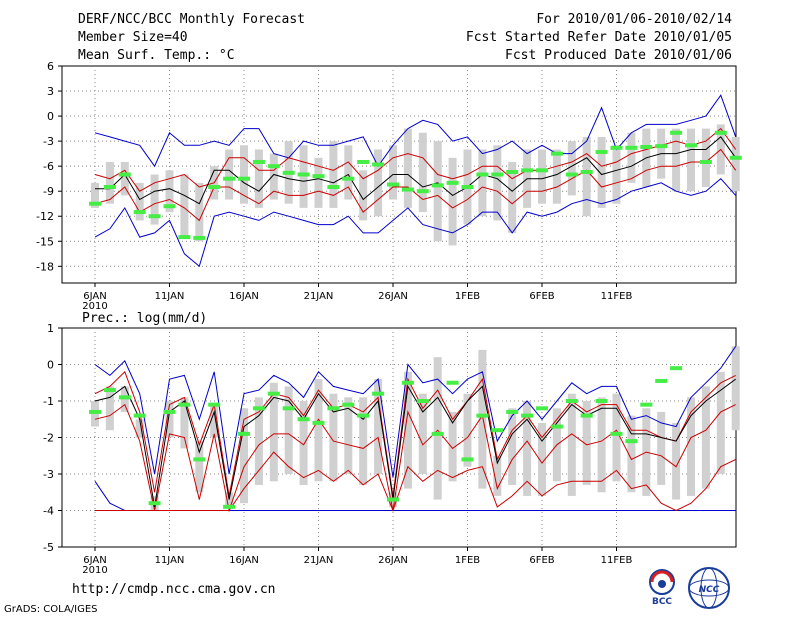 This screenshot has height=618, width=800. What do you see at coordinates (94, 570) in the screenshot?
I see `x-year-label: 2010` at bounding box center [94, 570].